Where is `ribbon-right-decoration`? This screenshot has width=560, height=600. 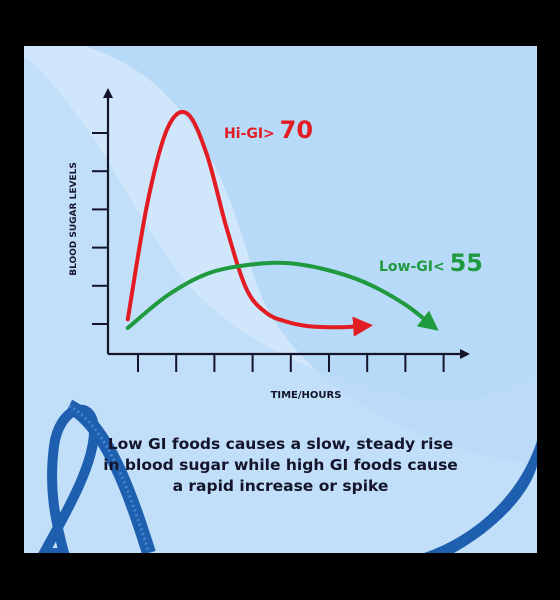
ribbon-right-decoration is located at coordinates (480, 497).